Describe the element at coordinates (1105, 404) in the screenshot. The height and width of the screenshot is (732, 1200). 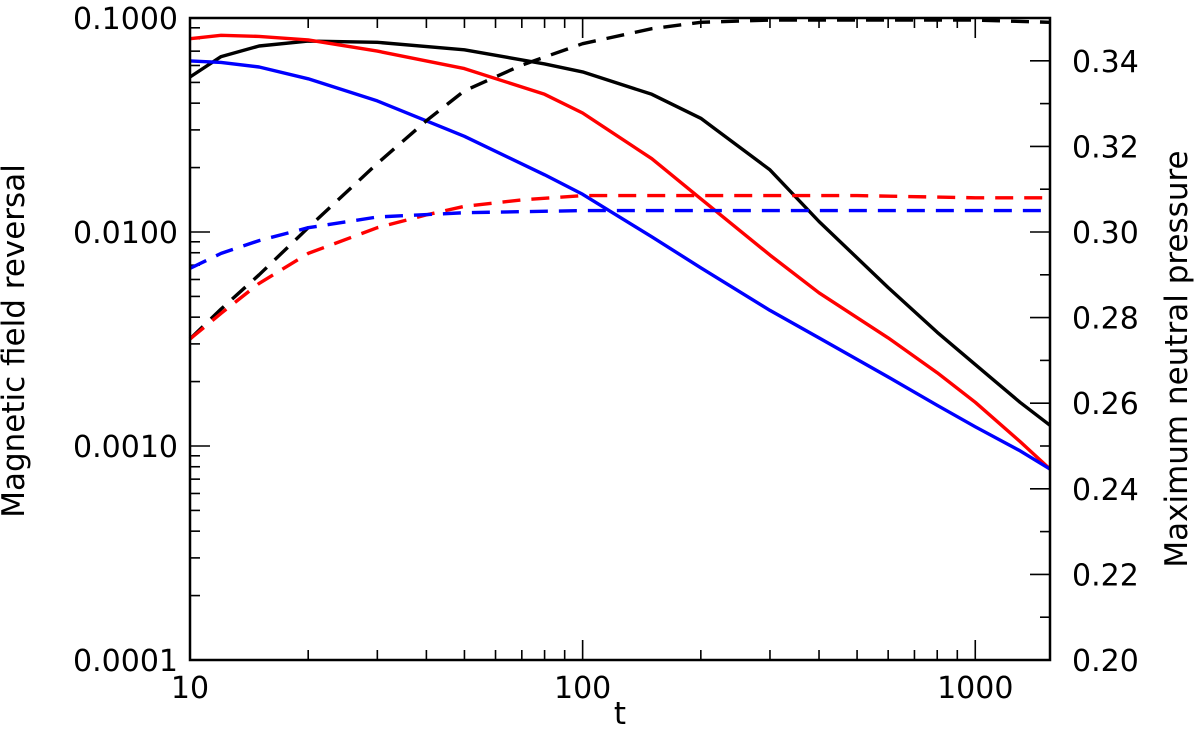
I see `right-y-tick-label: 0.26` at that location.